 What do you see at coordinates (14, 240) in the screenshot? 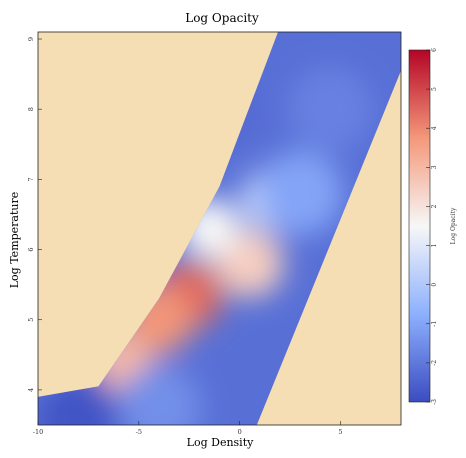
I see `y-axis-label: Log Temperature` at bounding box center [14, 240].